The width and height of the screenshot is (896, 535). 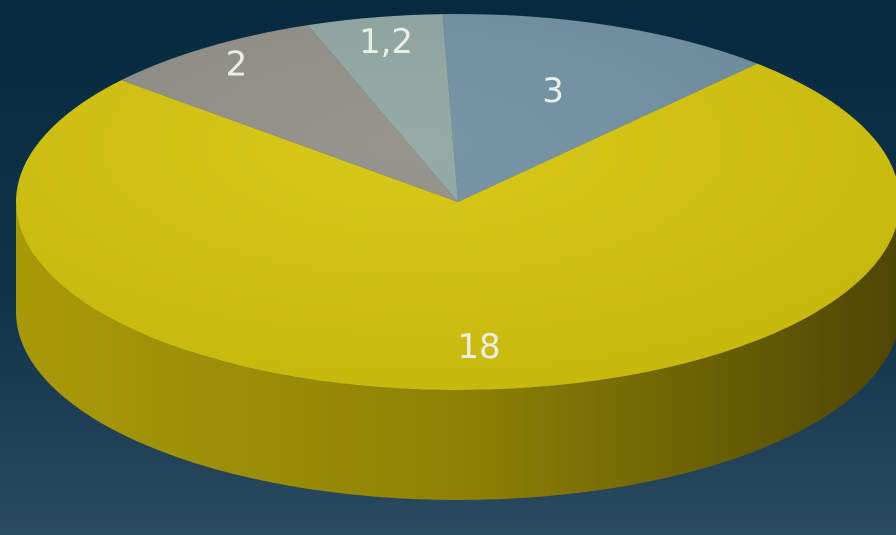 I want to click on pie-slice-label-2: 2, so click(x=237, y=65).